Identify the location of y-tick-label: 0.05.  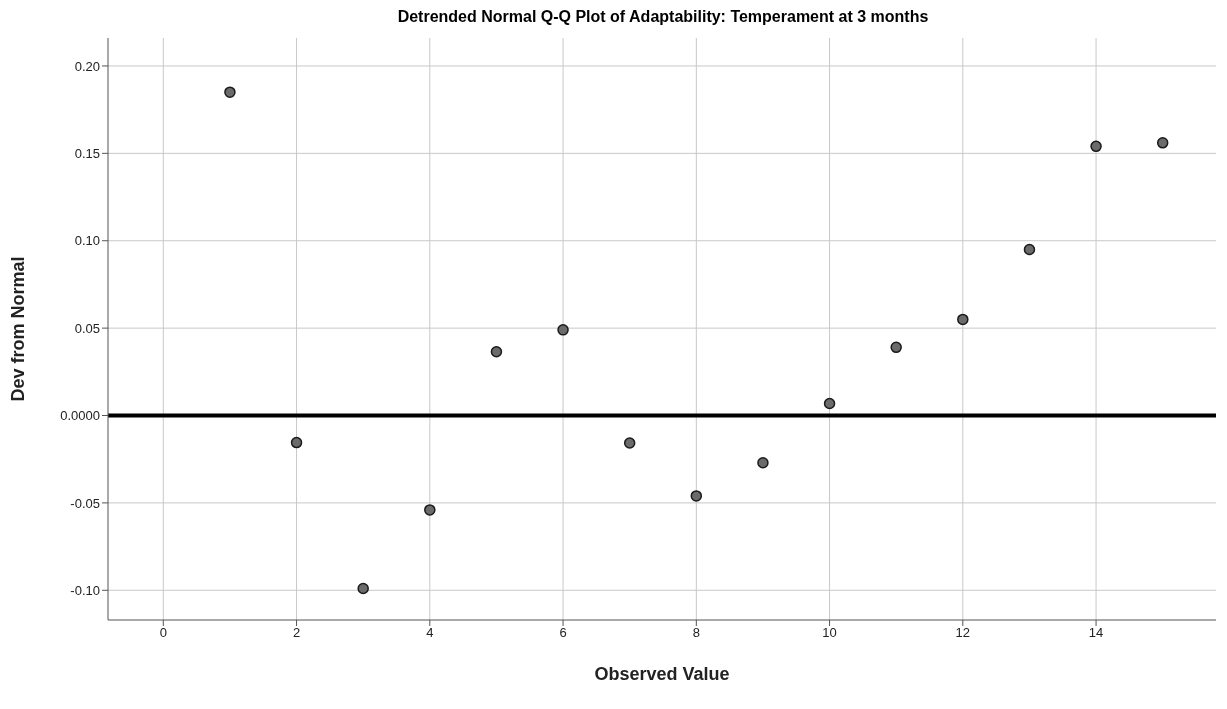
(87, 328).